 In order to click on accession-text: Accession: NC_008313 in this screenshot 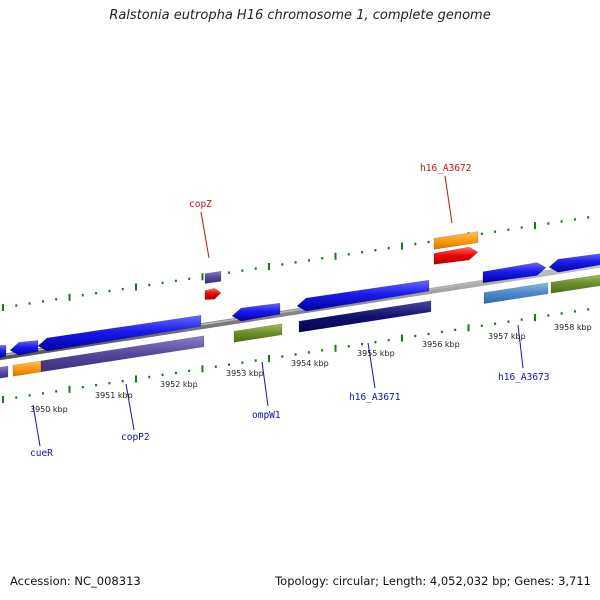, I will do `click(75, 581)`.